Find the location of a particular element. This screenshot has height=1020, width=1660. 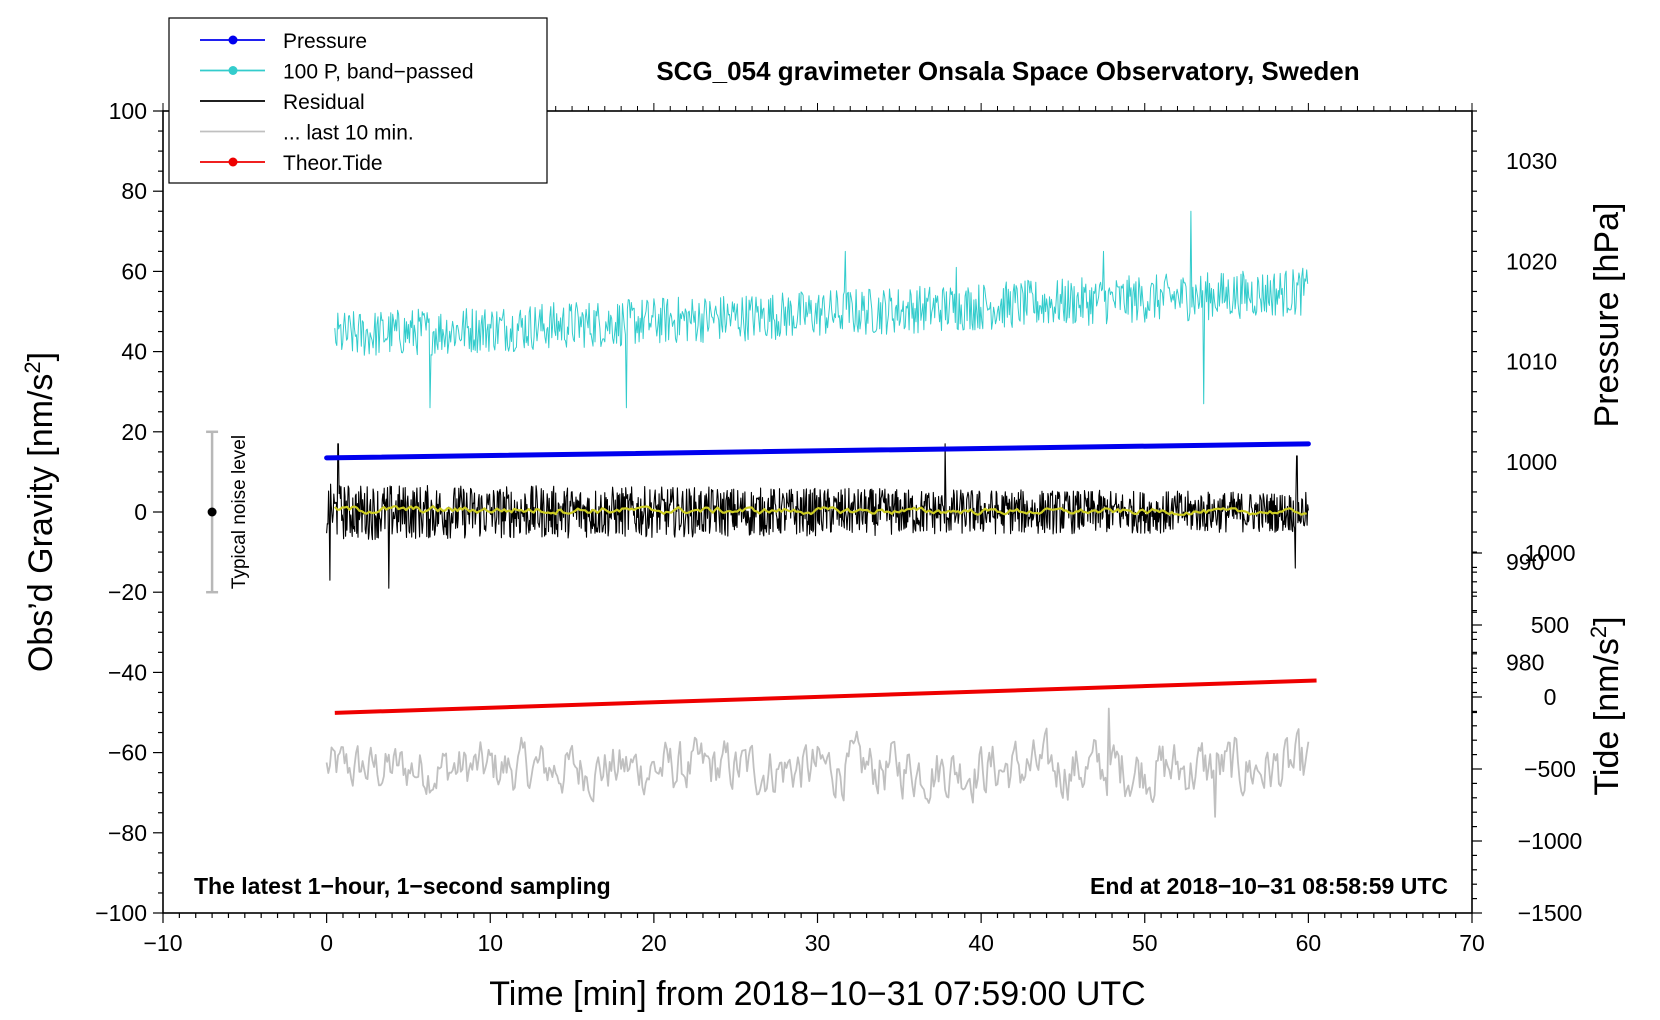

tide-axis-title-sup: 2 is located at coordinates (1598, 632).